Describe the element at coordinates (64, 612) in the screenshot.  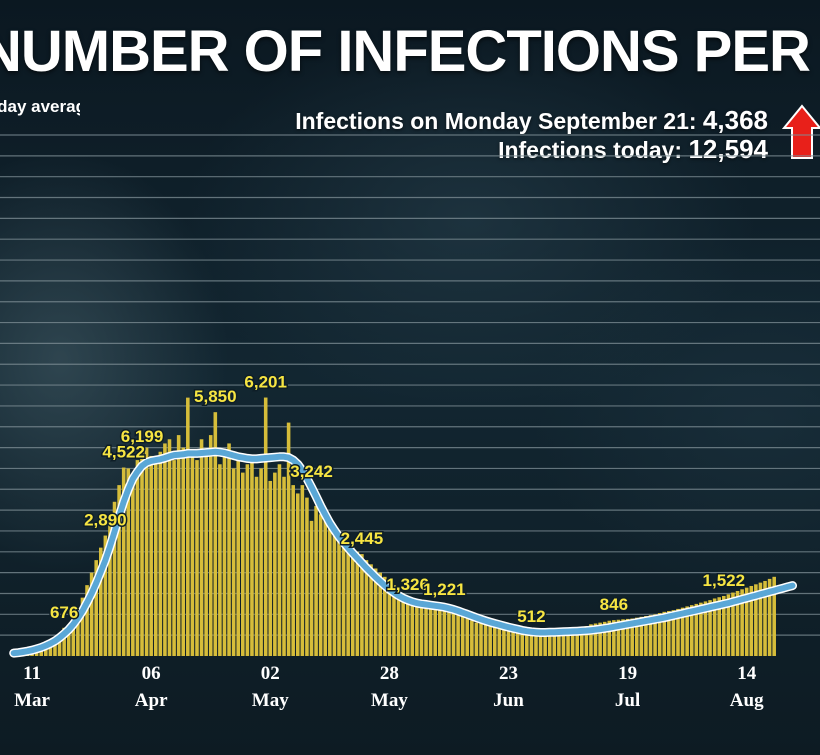
I see `data-label: 676` at that location.